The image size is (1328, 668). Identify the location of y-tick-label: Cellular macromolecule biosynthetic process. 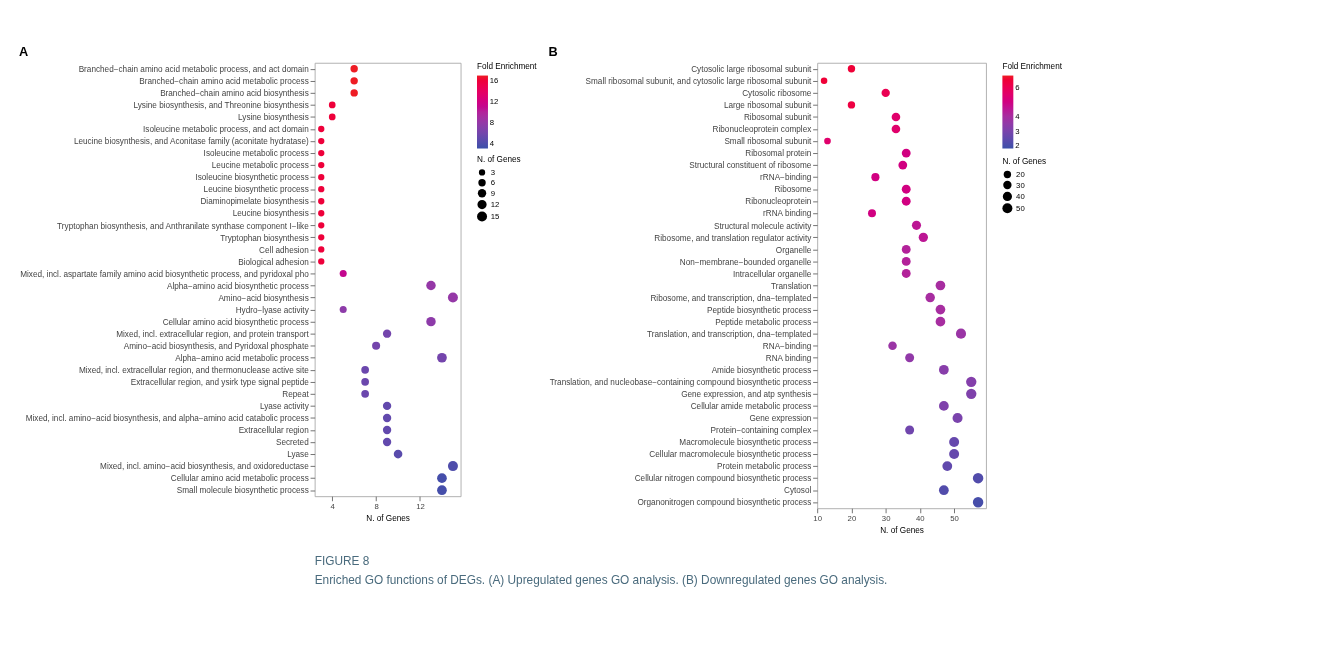
(730, 455).